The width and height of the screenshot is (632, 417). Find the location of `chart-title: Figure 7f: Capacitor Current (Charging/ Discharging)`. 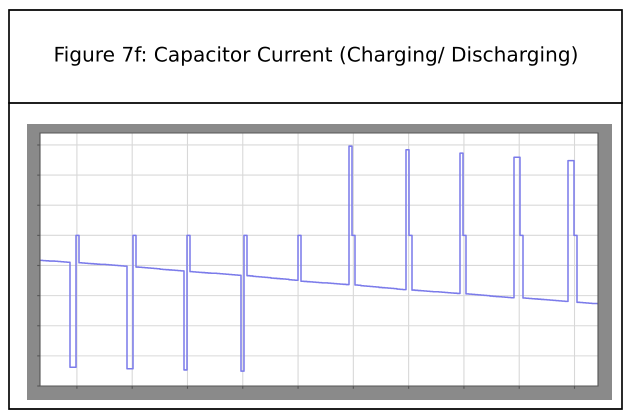

chart-title: Figure 7f: Capacitor Current (Charging/ Discharging) is located at coordinates (316, 56).